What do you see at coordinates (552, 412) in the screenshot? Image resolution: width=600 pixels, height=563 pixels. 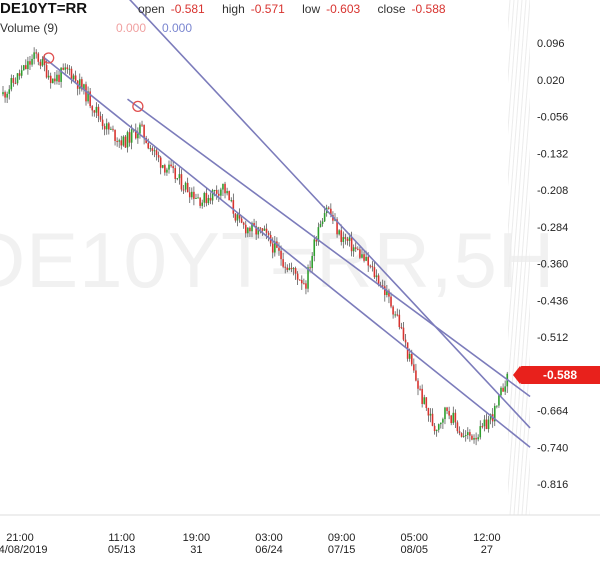 I see `y-tick-label: -0.664` at bounding box center [552, 412].